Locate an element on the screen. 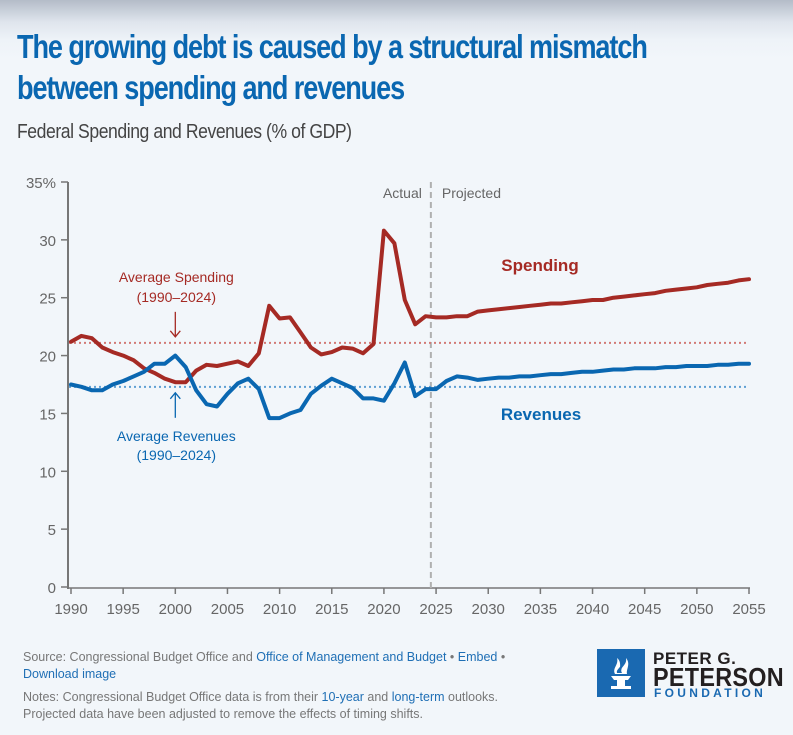  average-spending-label-line1: Average Spending is located at coordinates (176, 277).